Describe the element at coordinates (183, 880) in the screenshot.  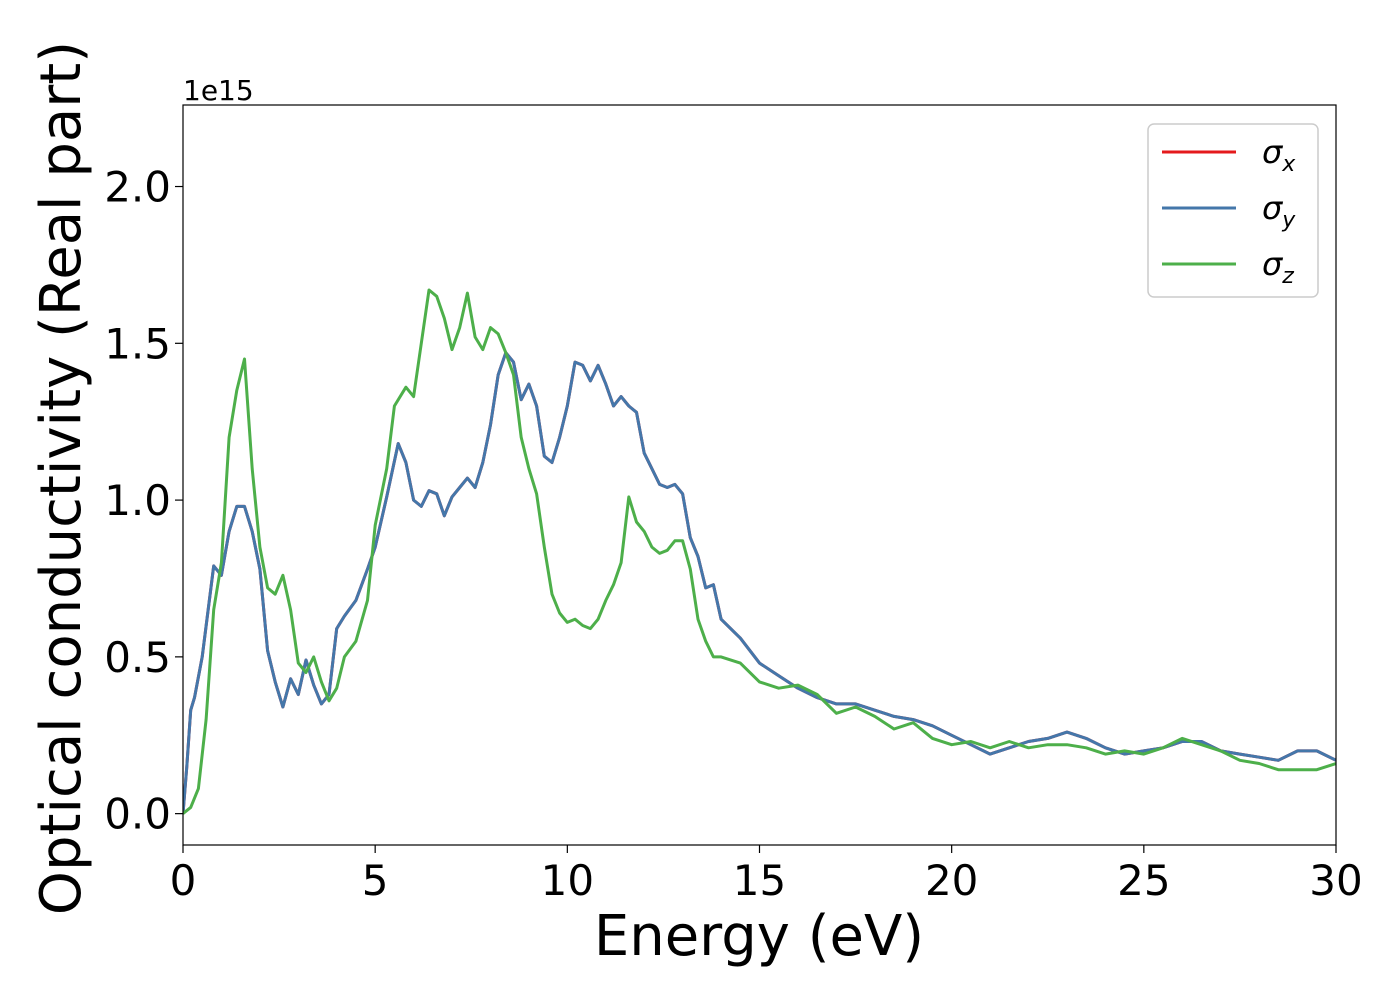
I see `x-tick-label: 0` at that location.